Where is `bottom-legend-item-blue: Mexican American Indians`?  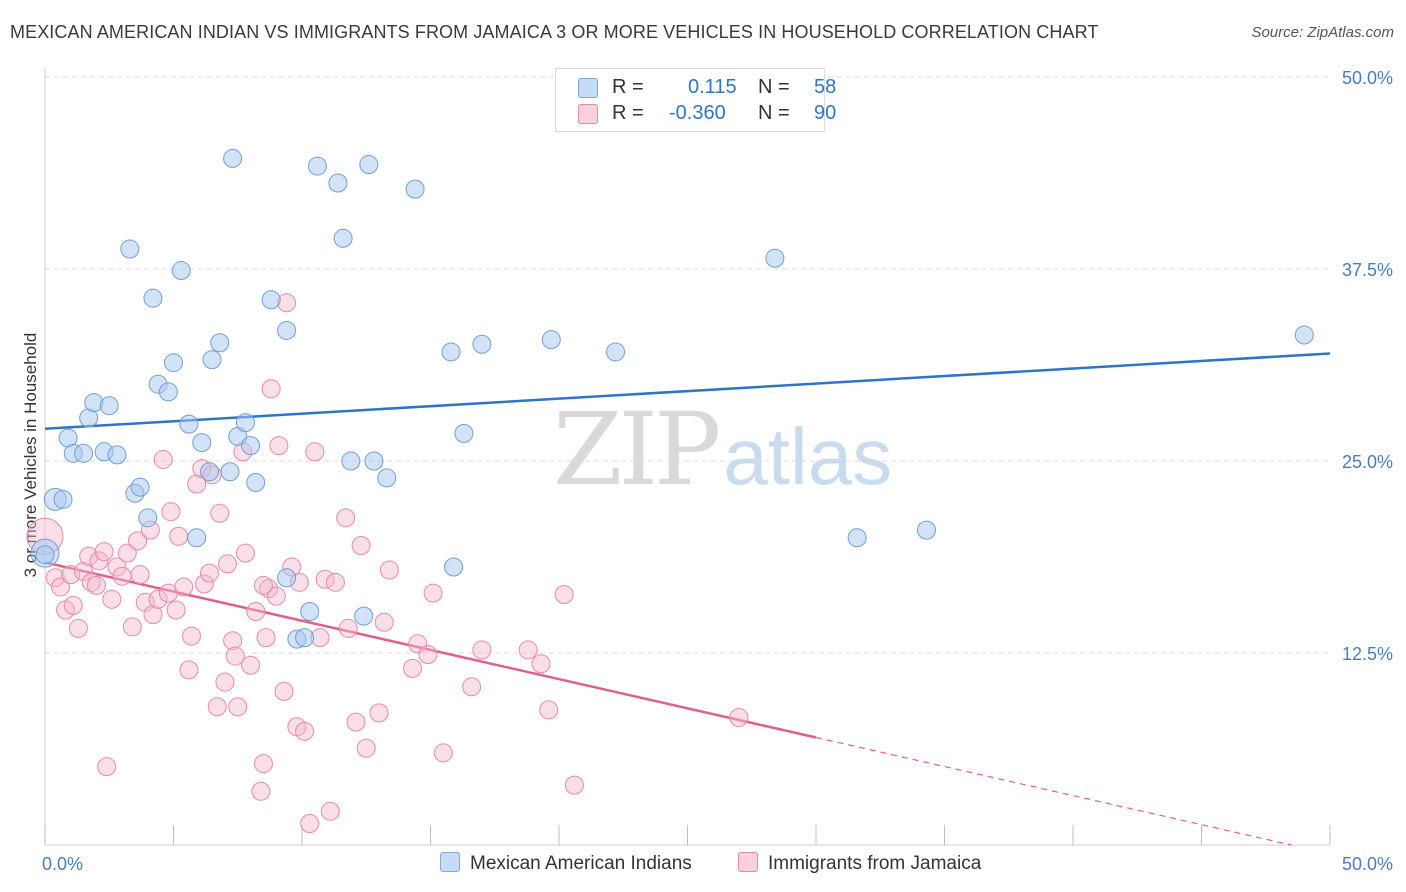 bottom-legend-item-blue: Mexican American Indians is located at coordinates (566, 865).